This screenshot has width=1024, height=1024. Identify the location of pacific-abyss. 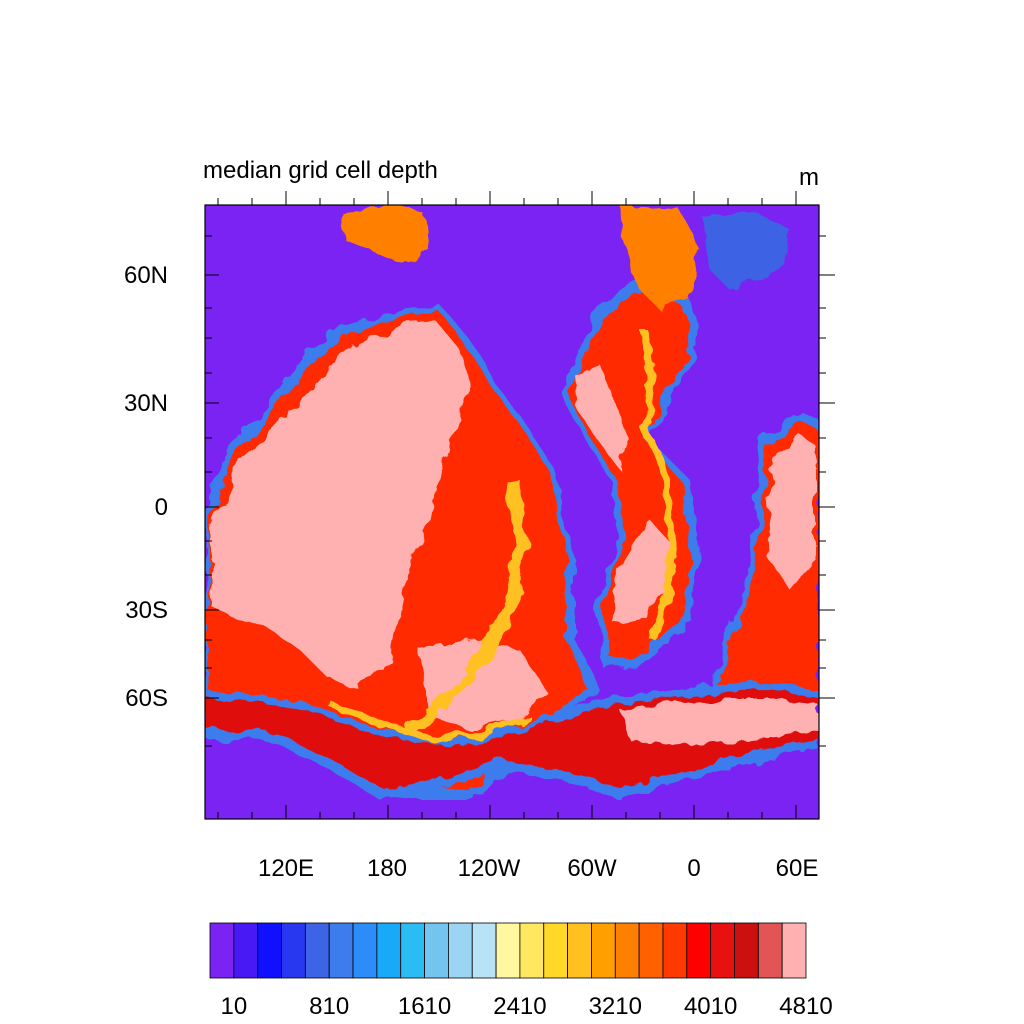
(340, 505).